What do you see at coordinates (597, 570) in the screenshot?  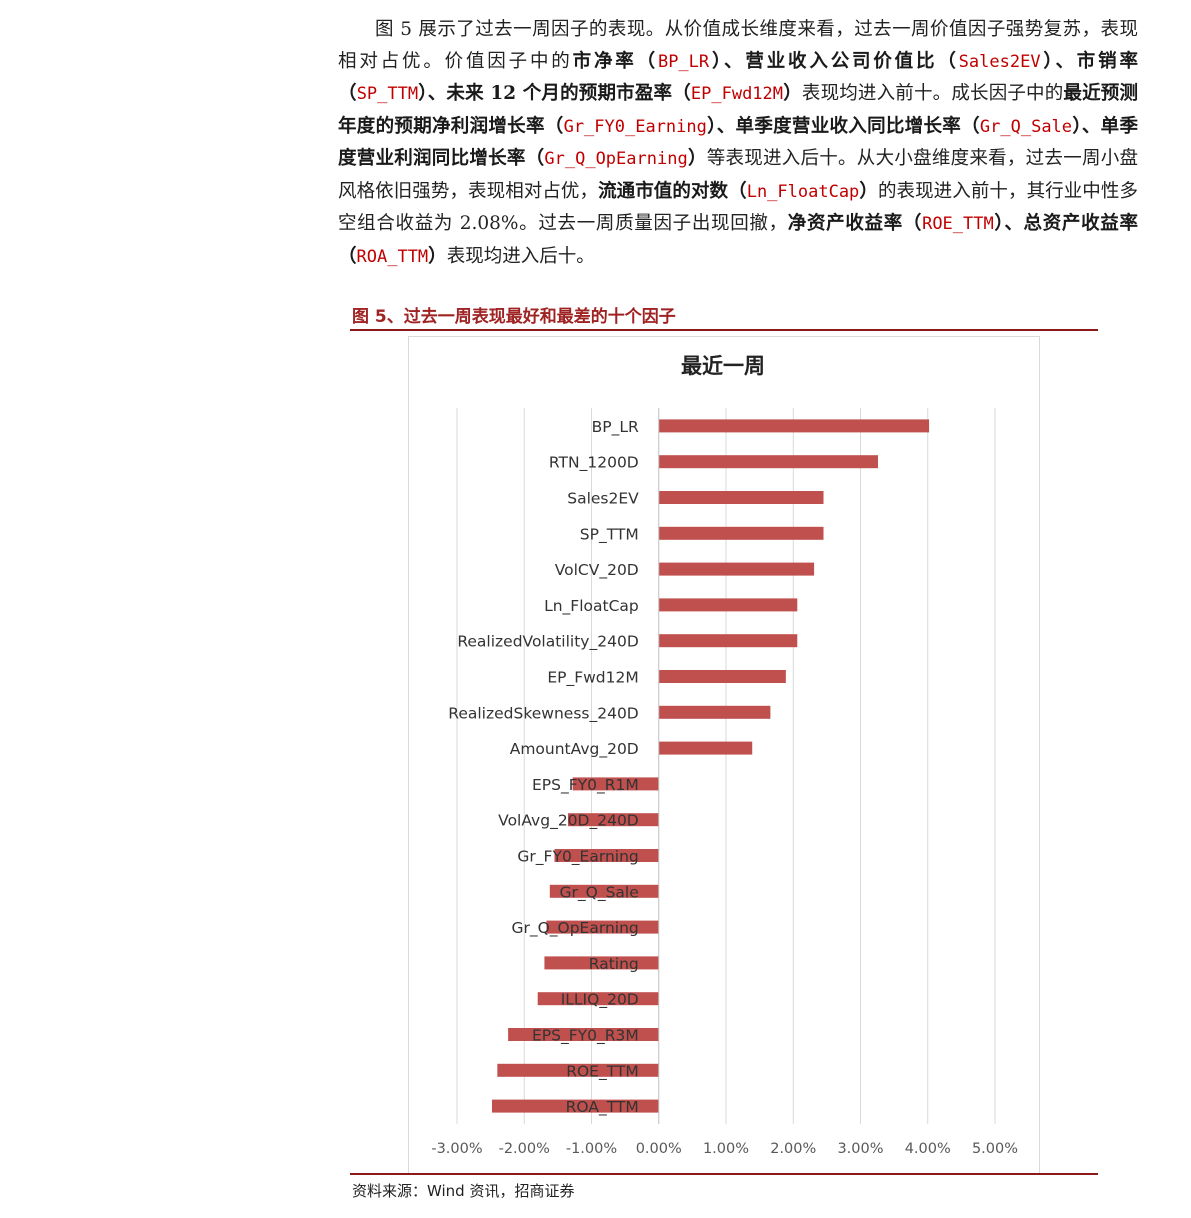 I see `category-label: VolCV_20D` at bounding box center [597, 570].